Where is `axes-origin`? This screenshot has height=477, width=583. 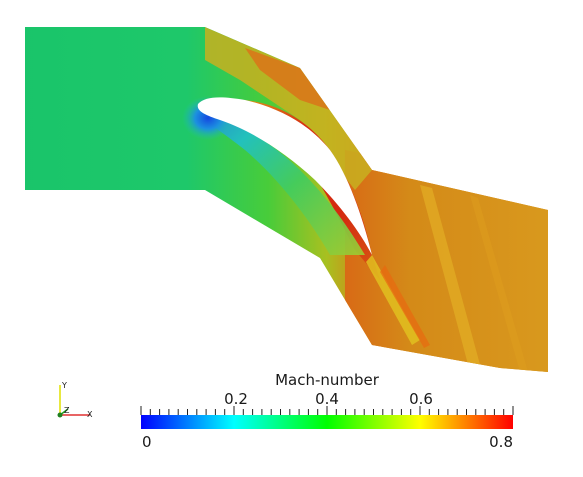 axes-origin is located at coordinates (60, 415).